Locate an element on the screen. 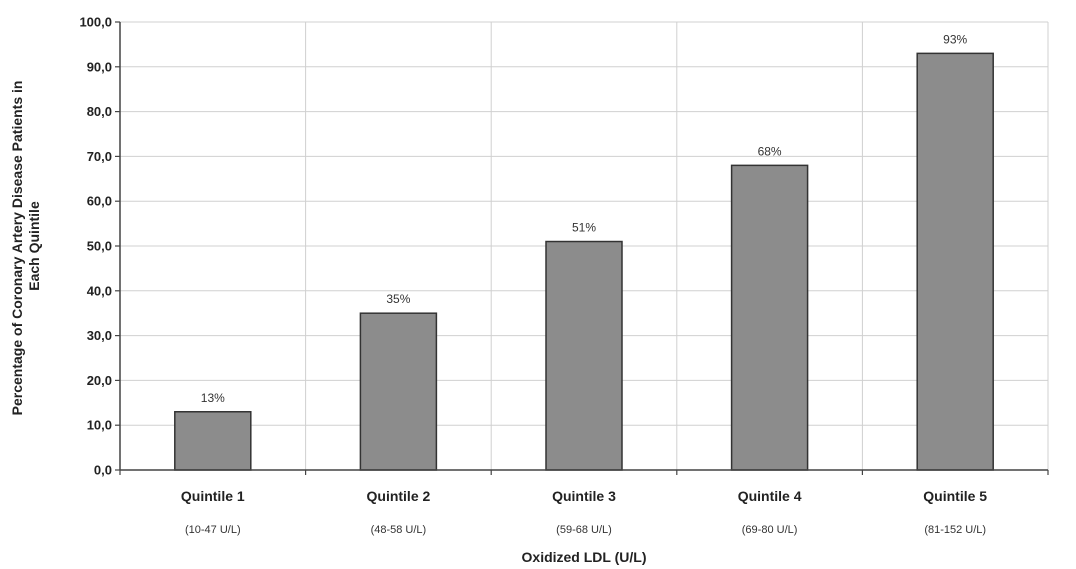 The image size is (1076, 569). data-label: 35% is located at coordinates (398, 299).